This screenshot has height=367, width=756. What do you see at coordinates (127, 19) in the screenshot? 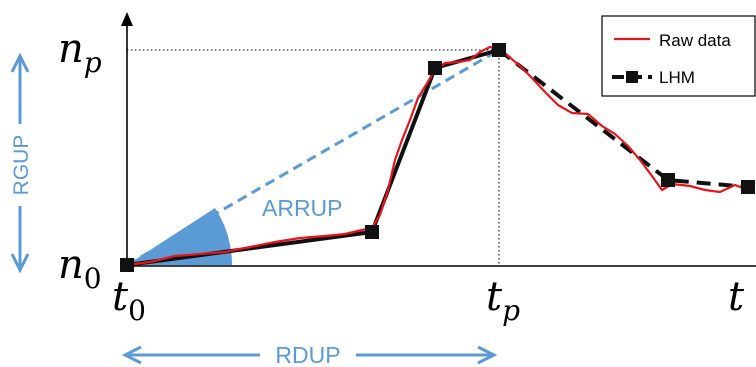
I see `y-axis-arrow-icon` at bounding box center [127, 19].